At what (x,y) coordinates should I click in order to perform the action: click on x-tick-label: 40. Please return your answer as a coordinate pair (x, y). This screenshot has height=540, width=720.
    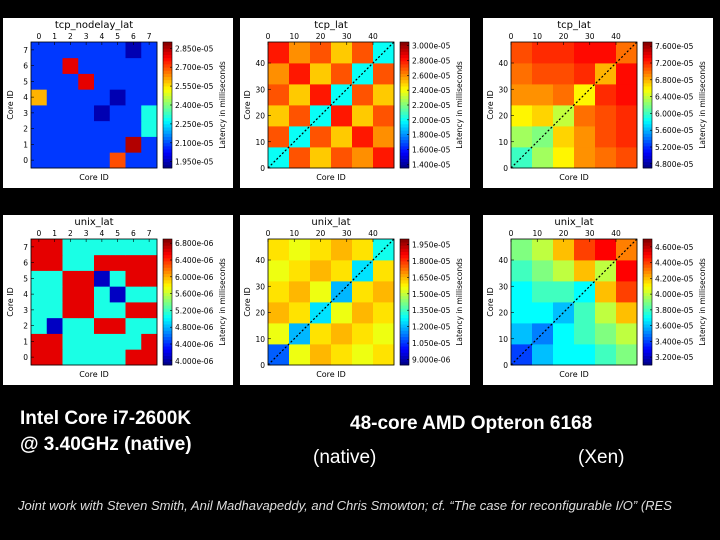
    Looking at the image, I should click on (373, 36).